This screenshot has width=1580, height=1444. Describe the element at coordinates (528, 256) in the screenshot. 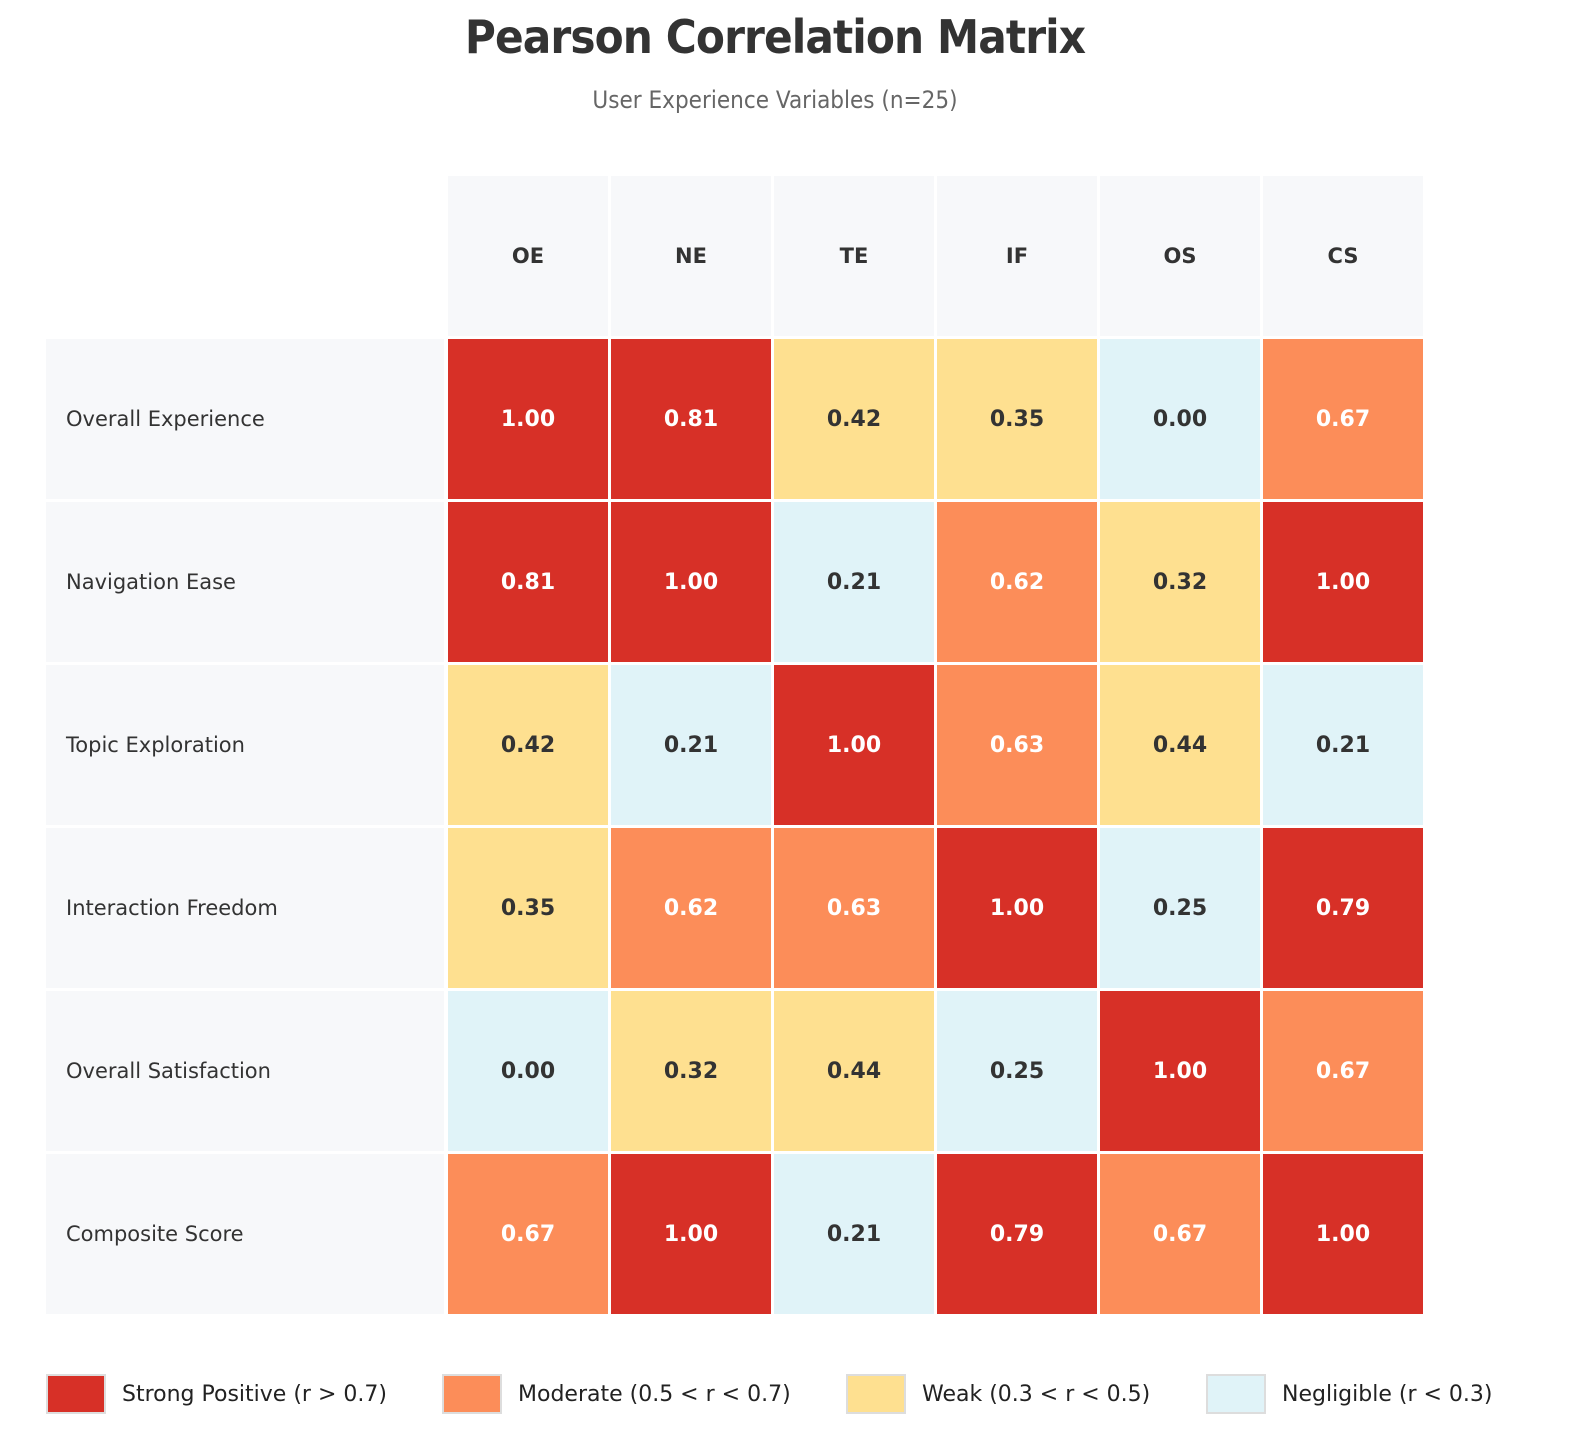

I see `column-header: OE` at that location.